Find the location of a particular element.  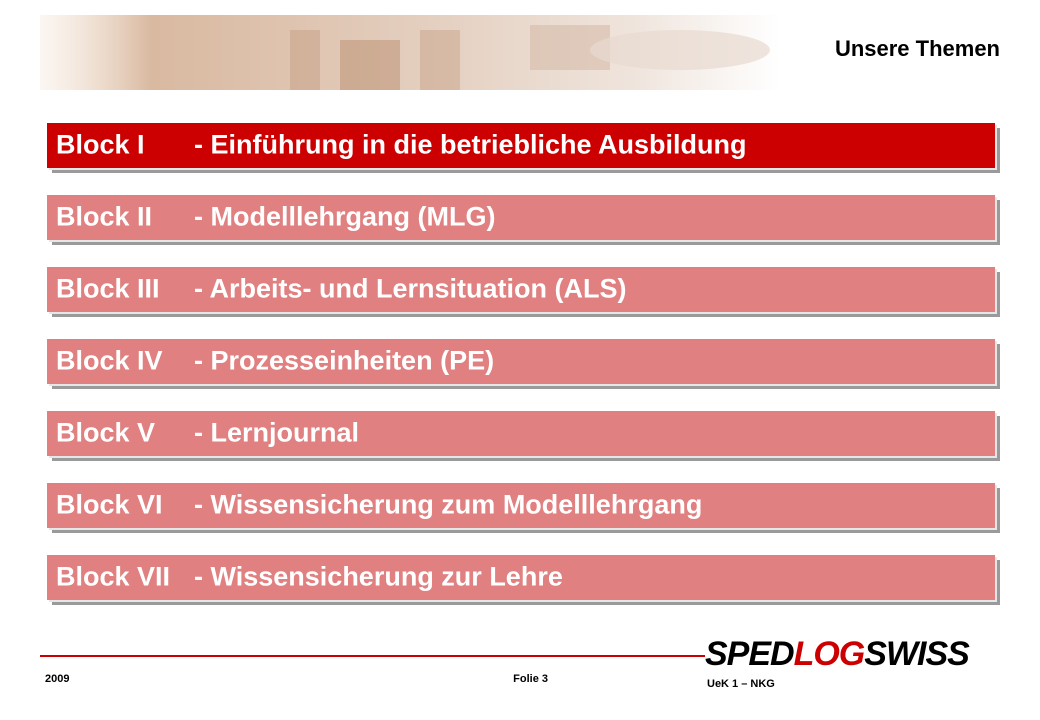

footer-page: Folie 3 is located at coordinates (530, 679).